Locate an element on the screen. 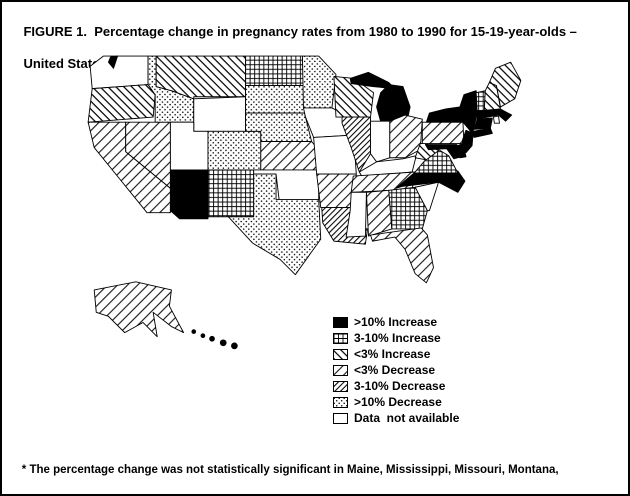  legend-label: >10% Increase is located at coordinates (396, 322).